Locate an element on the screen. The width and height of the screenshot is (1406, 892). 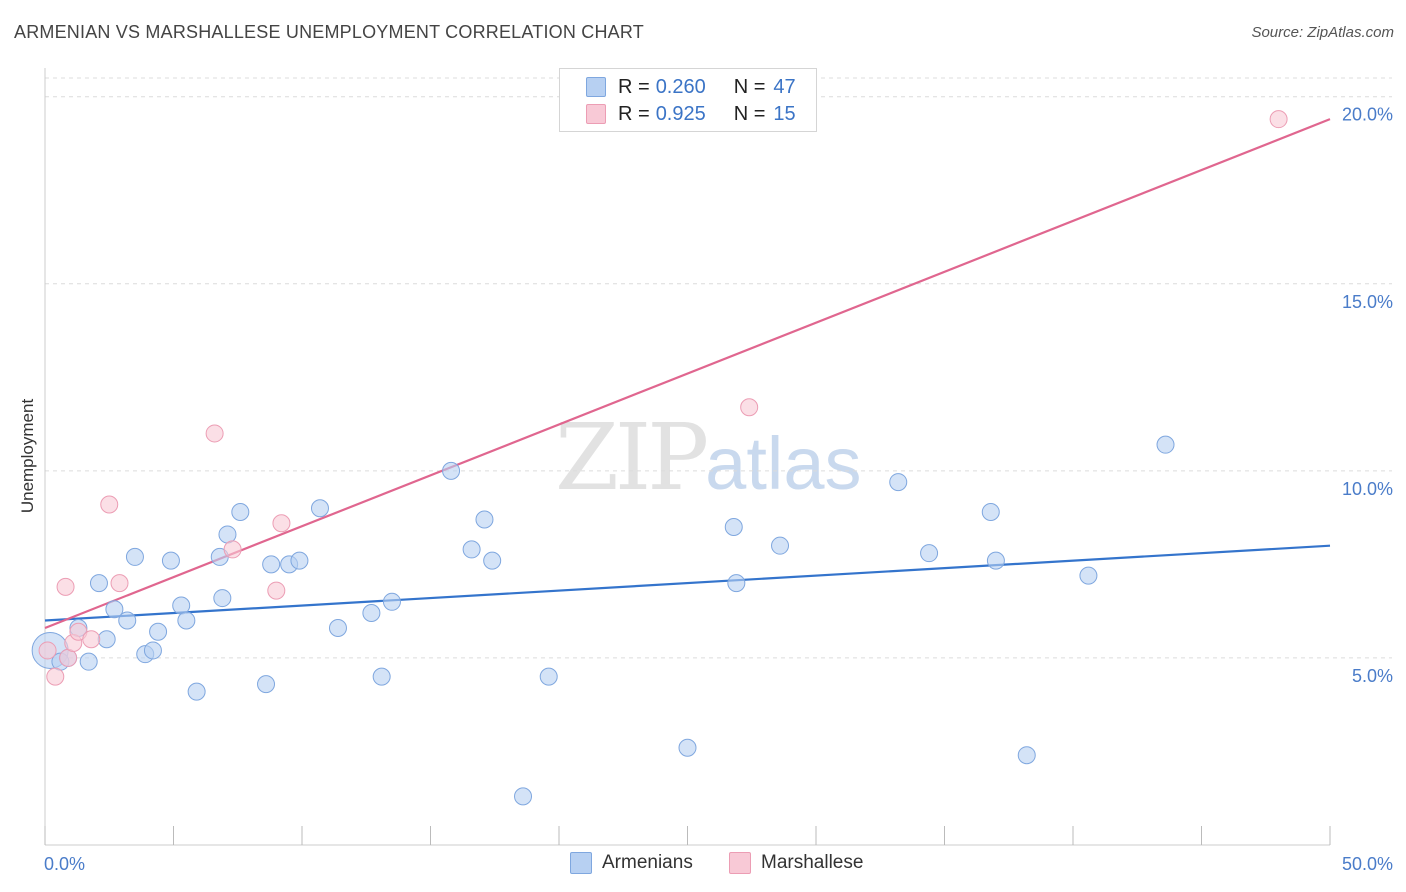
marshallese-legend-label: Marshallese is located at coordinates (812, 862).